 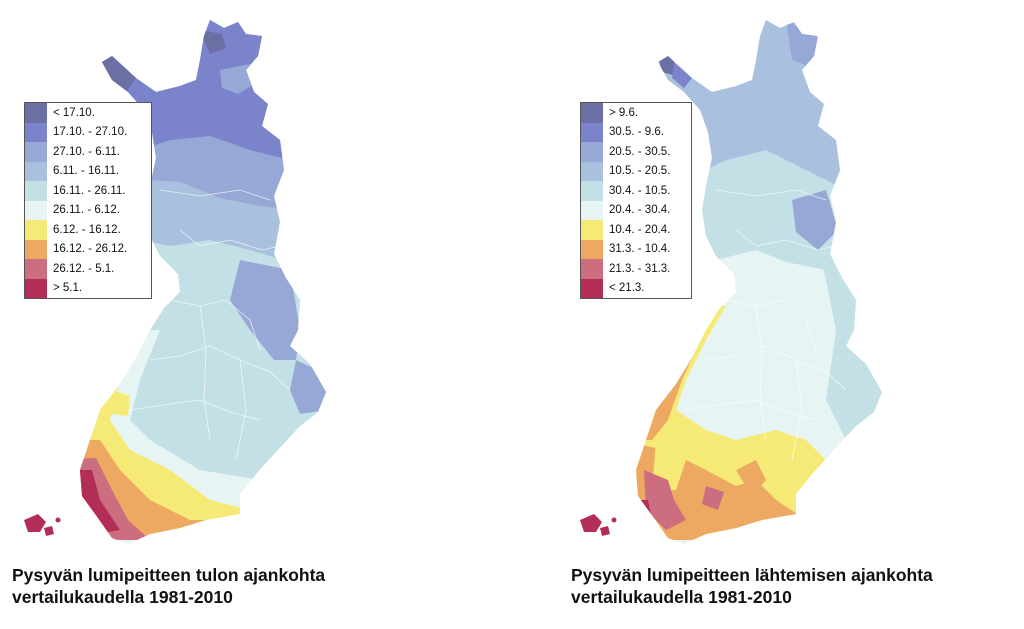 What do you see at coordinates (169, 575) in the screenshot?
I see `caption-line-1: Pysyvän lumipeitteen tulon ajankohta` at bounding box center [169, 575].